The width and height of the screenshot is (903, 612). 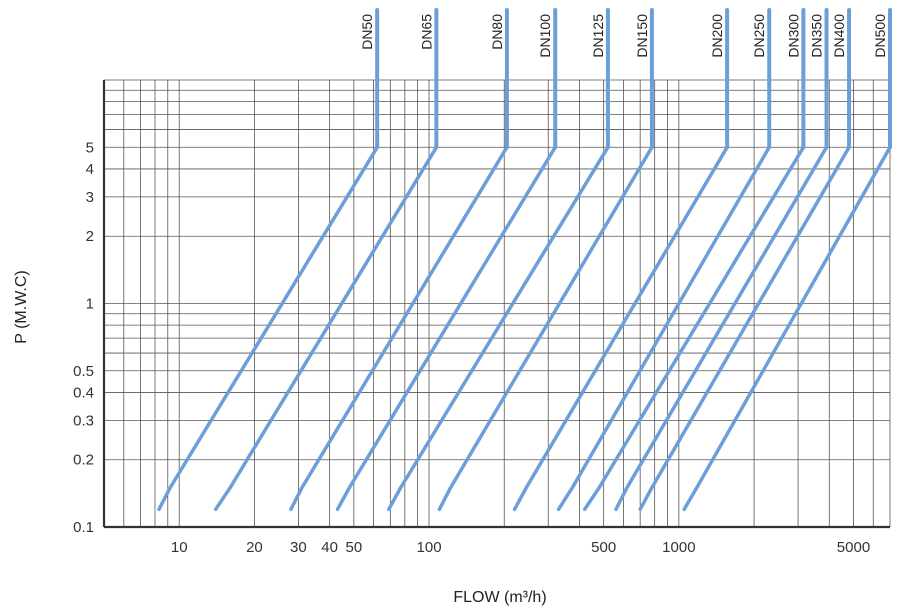 What do you see at coordinates (853, 547) in the screenshot?
I see `x-tick-label: 5000` at bounding box center [853, 547].